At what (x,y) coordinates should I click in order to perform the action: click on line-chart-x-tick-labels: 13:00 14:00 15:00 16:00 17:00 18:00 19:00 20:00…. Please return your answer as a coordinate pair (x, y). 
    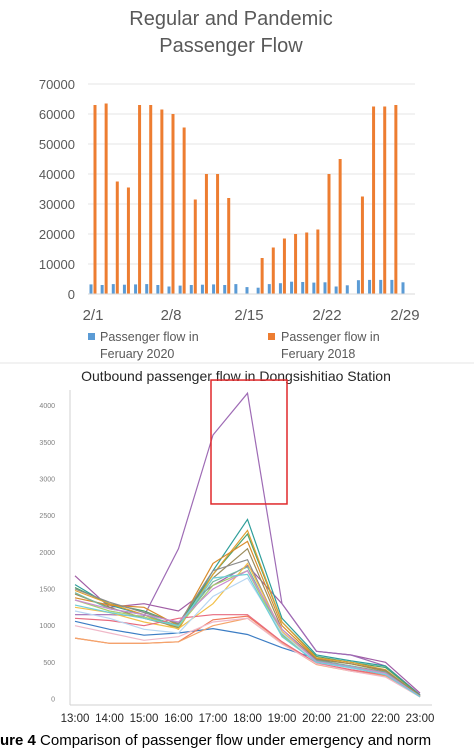
    Looking at the image, I should click on (248, 719).